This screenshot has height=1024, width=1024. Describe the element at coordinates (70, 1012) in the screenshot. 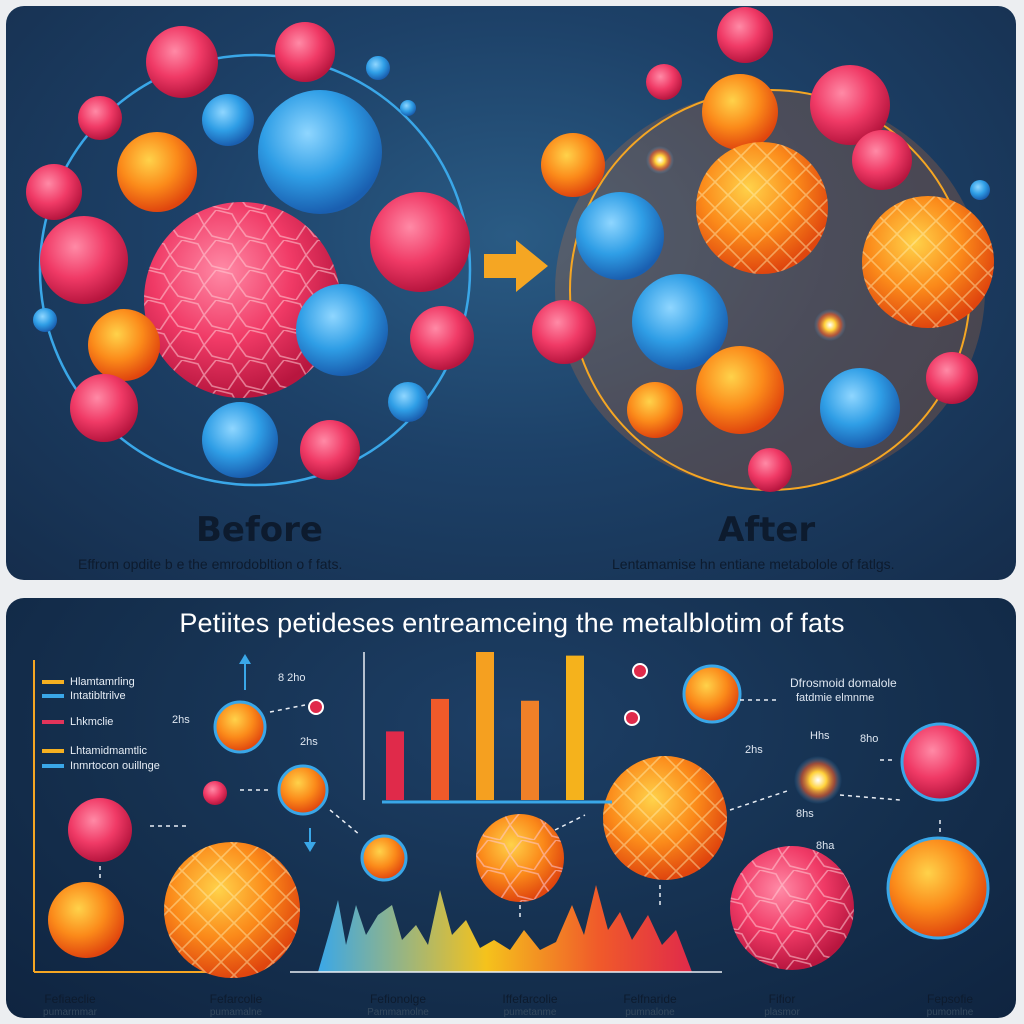

I see `footer-subtitle: pumarmmar` at that location.